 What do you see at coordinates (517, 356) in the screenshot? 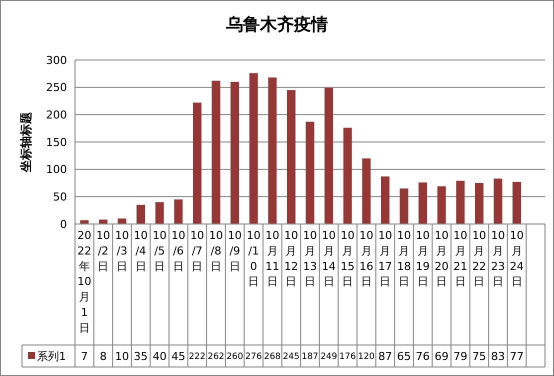
I see `data-label: 77` at bounding box center [517, 356].